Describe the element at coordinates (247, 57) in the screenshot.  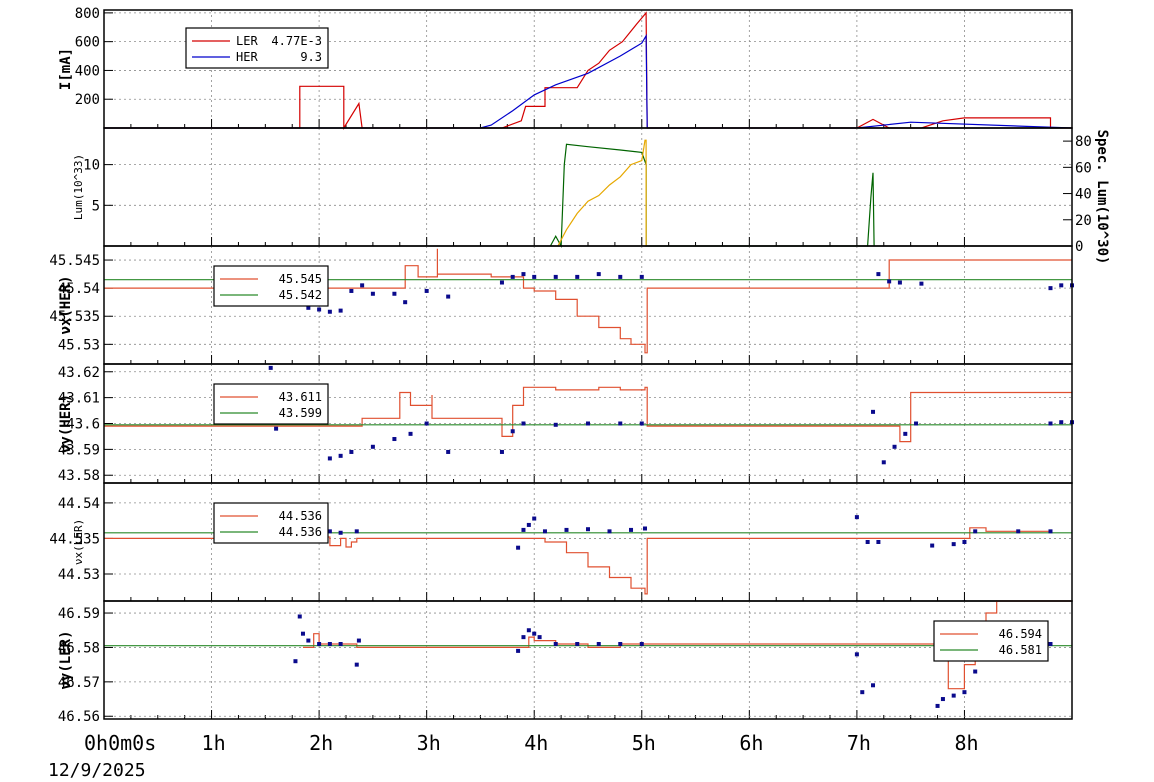
I see `legend-series-name: HER` at that location.